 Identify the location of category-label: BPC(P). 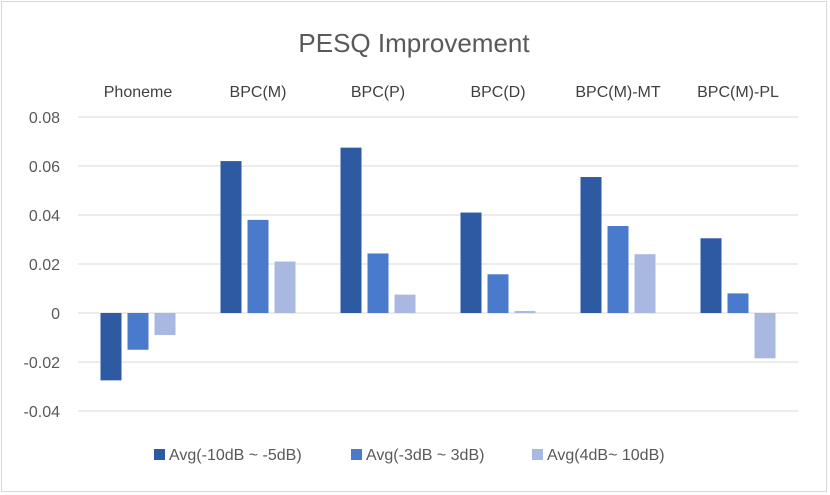
(378, 92).